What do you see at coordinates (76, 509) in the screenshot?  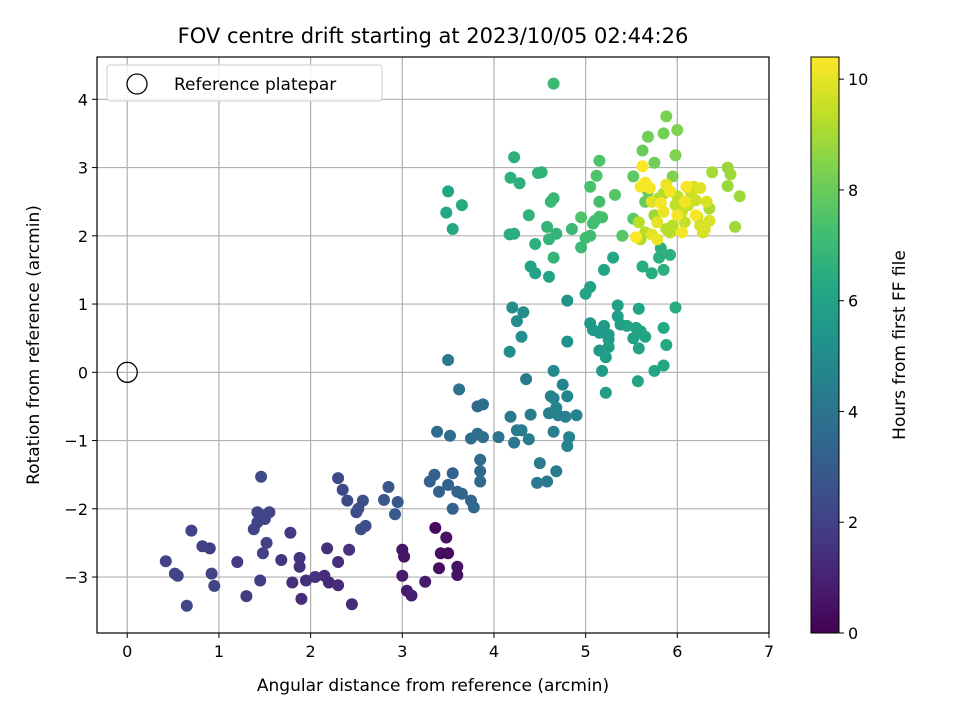 I see `y-tick-label: −2` at bounding box center [76, 509].